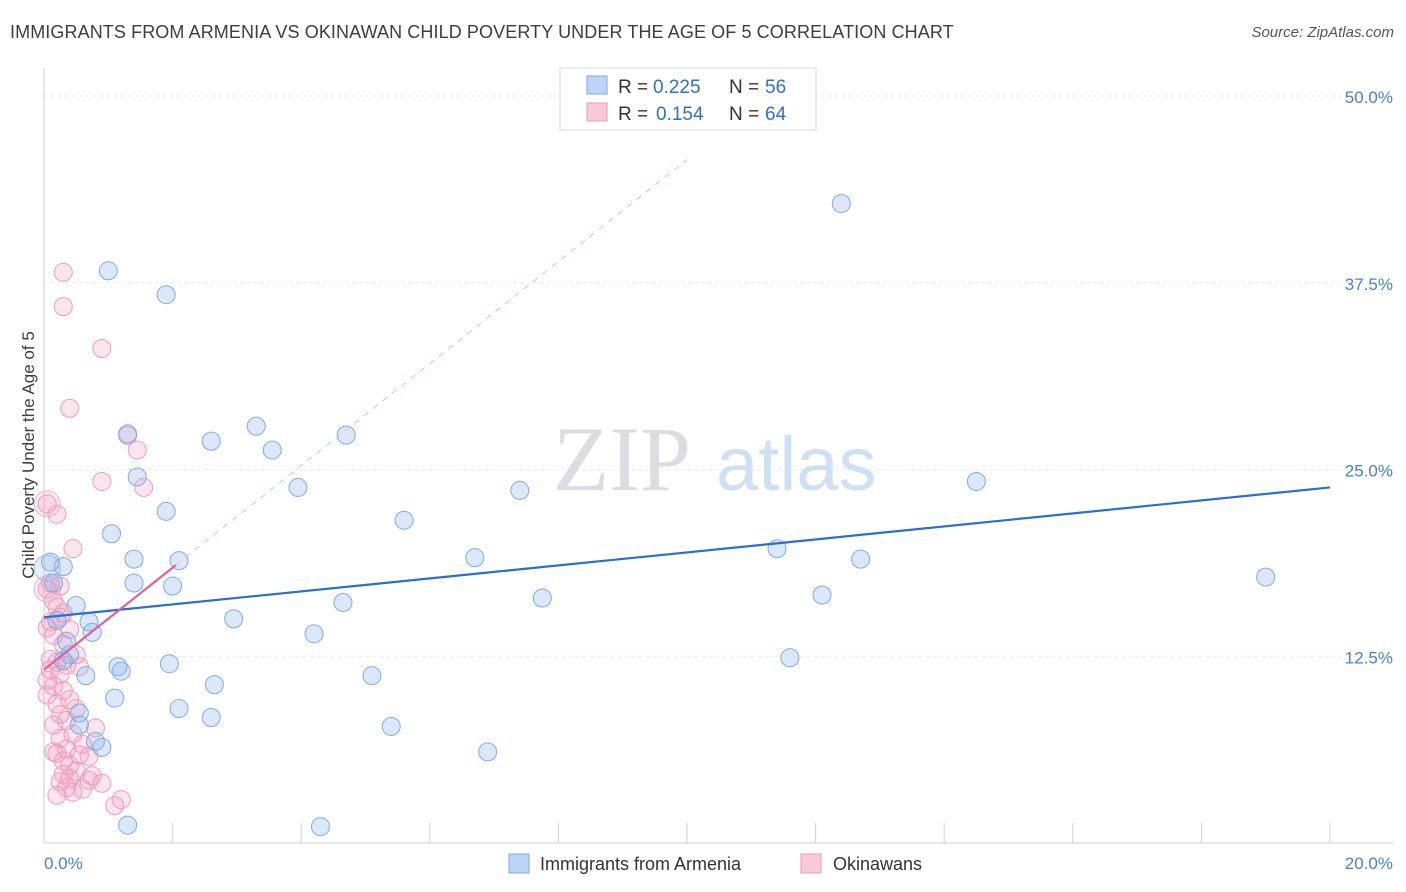  I want to click on series-okinawans, so click(93, 539).